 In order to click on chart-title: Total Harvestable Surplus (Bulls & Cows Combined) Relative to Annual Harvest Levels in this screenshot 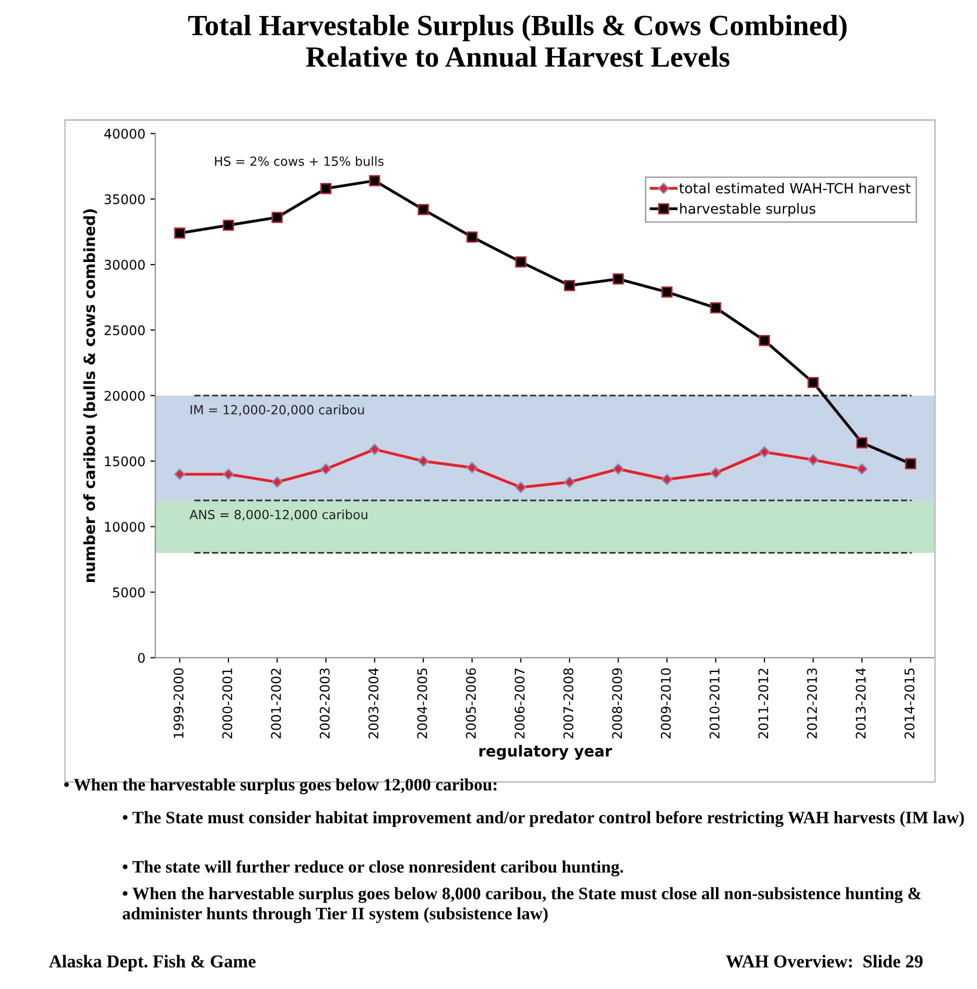, I will do `click(517, 40)`.